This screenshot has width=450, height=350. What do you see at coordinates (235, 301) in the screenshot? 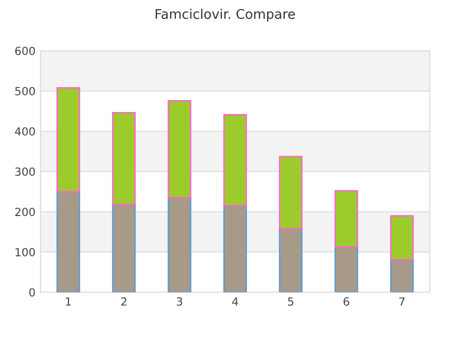
I see `x-tick-label: 4` at bounding box center [235, 301].